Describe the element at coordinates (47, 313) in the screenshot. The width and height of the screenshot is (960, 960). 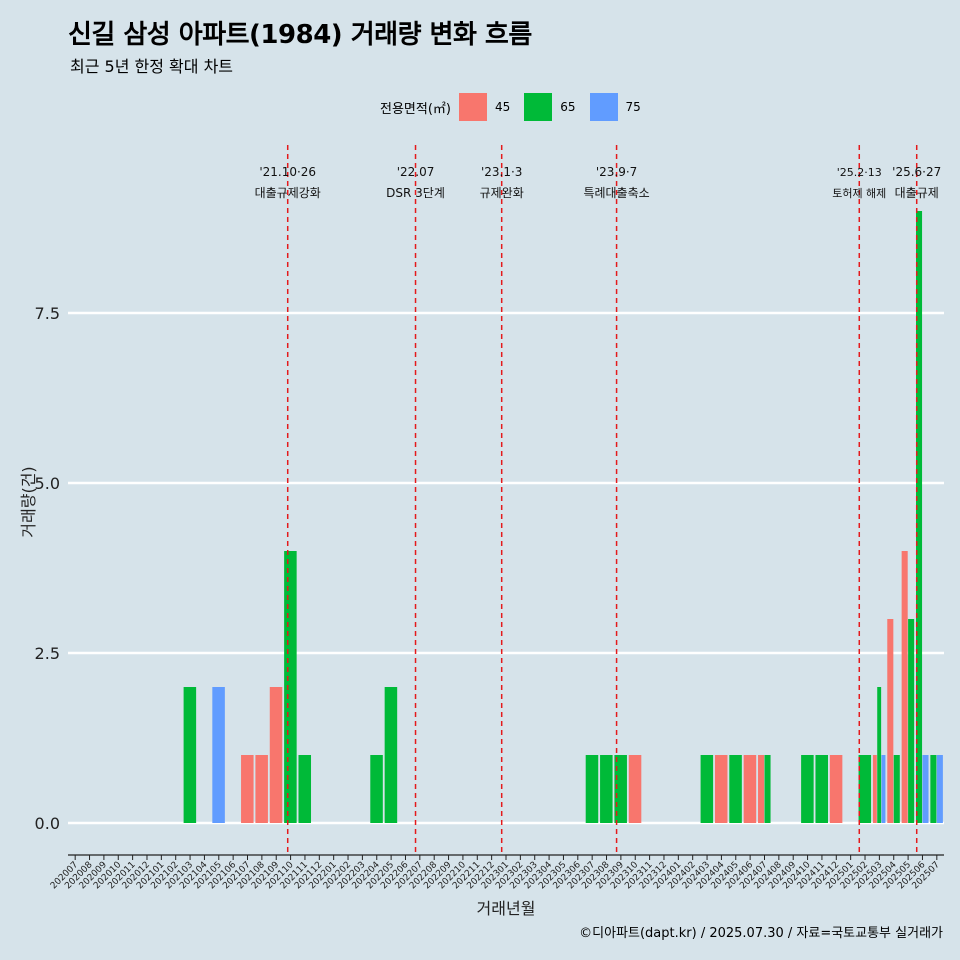
I see `y-tick-label: 7.5` at that location.